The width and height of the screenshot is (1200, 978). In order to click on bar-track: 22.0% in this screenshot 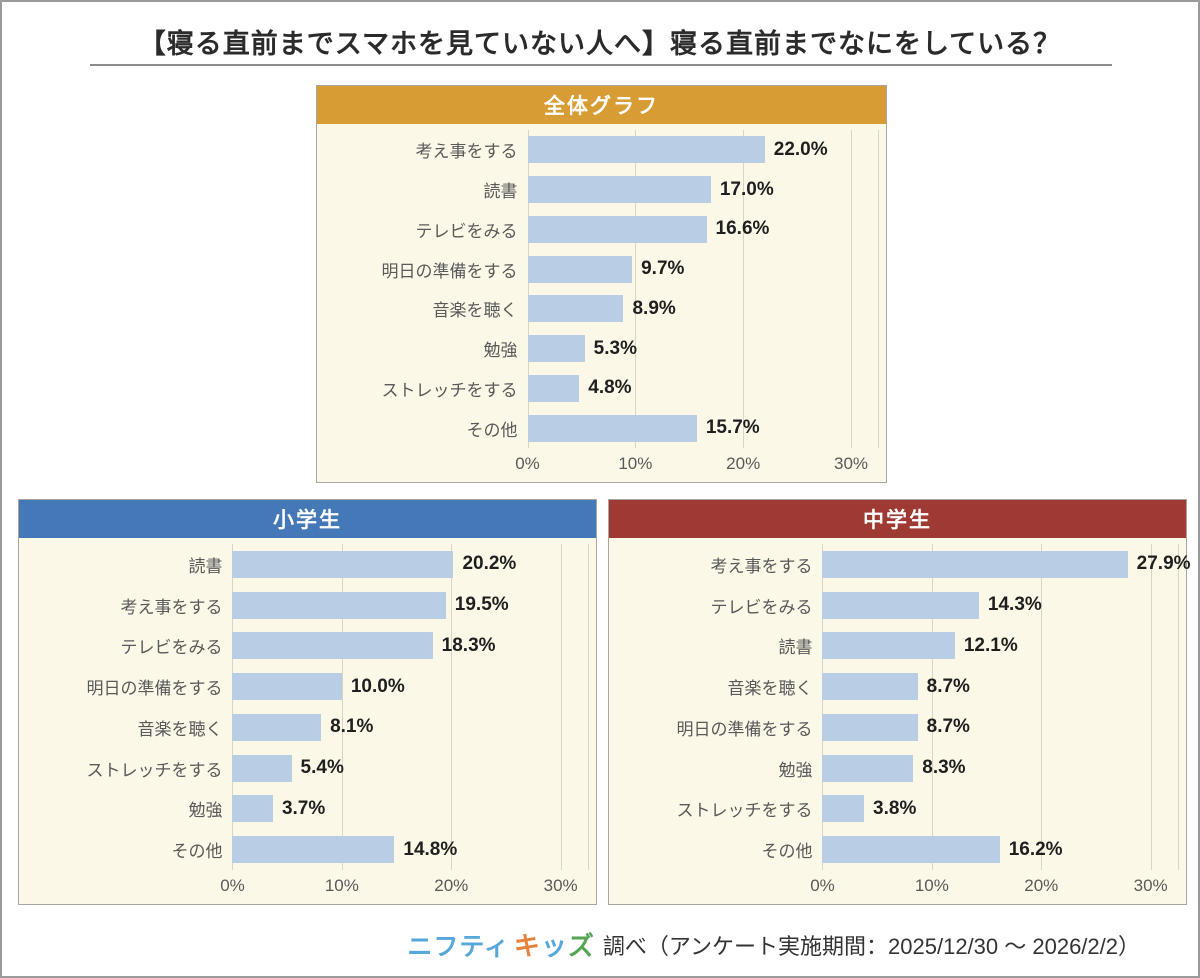, I will do `click(702, 150)`.